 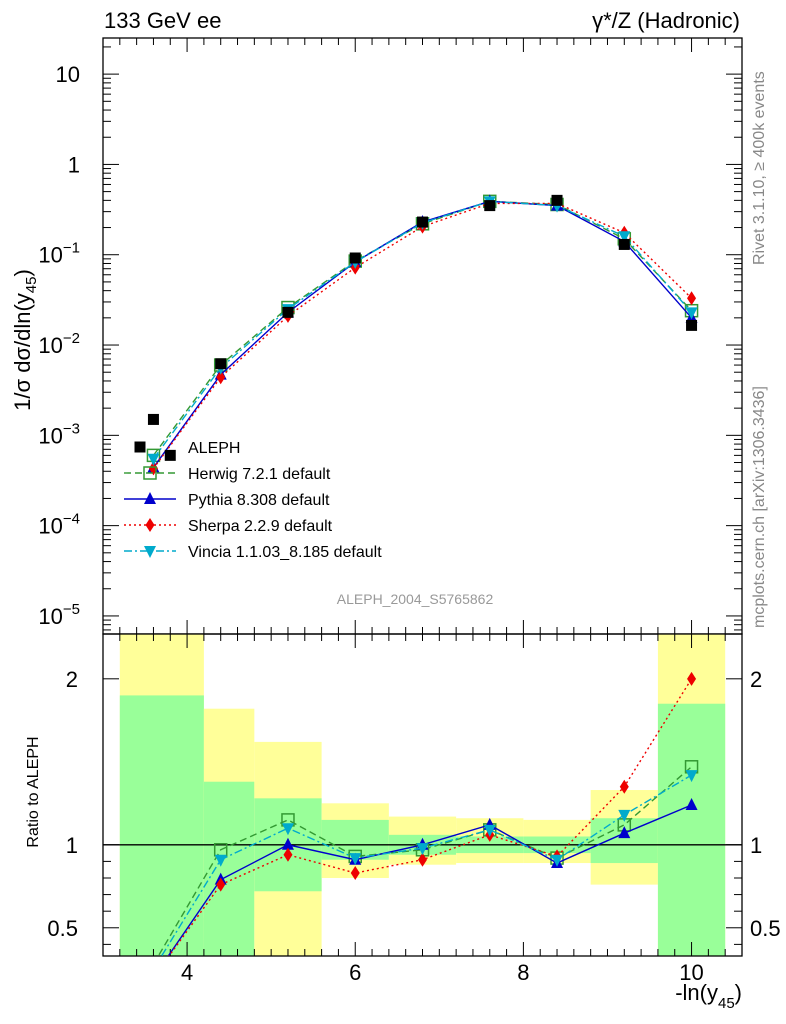 I want to click on y-tick-label-ratio: 1, so click(x=72, y=845).